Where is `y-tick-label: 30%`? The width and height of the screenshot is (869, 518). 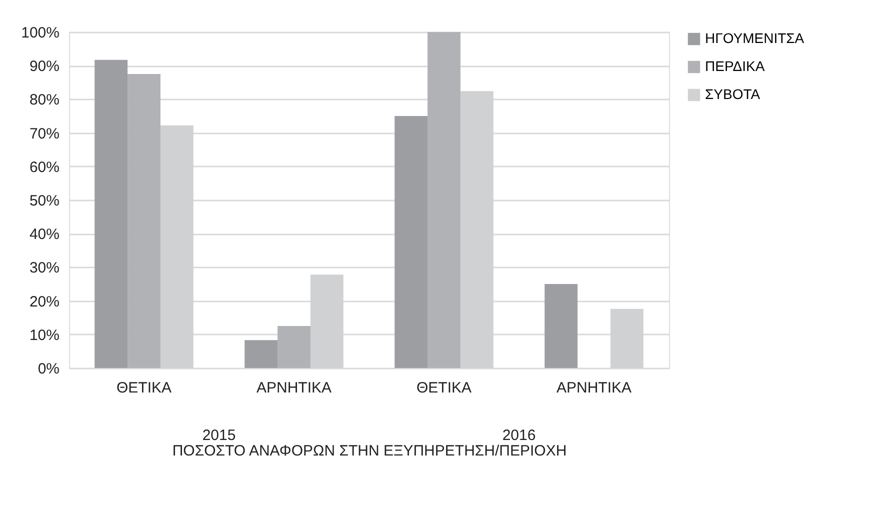
y-tick-label: 30% is located at coordinates (44, 268).